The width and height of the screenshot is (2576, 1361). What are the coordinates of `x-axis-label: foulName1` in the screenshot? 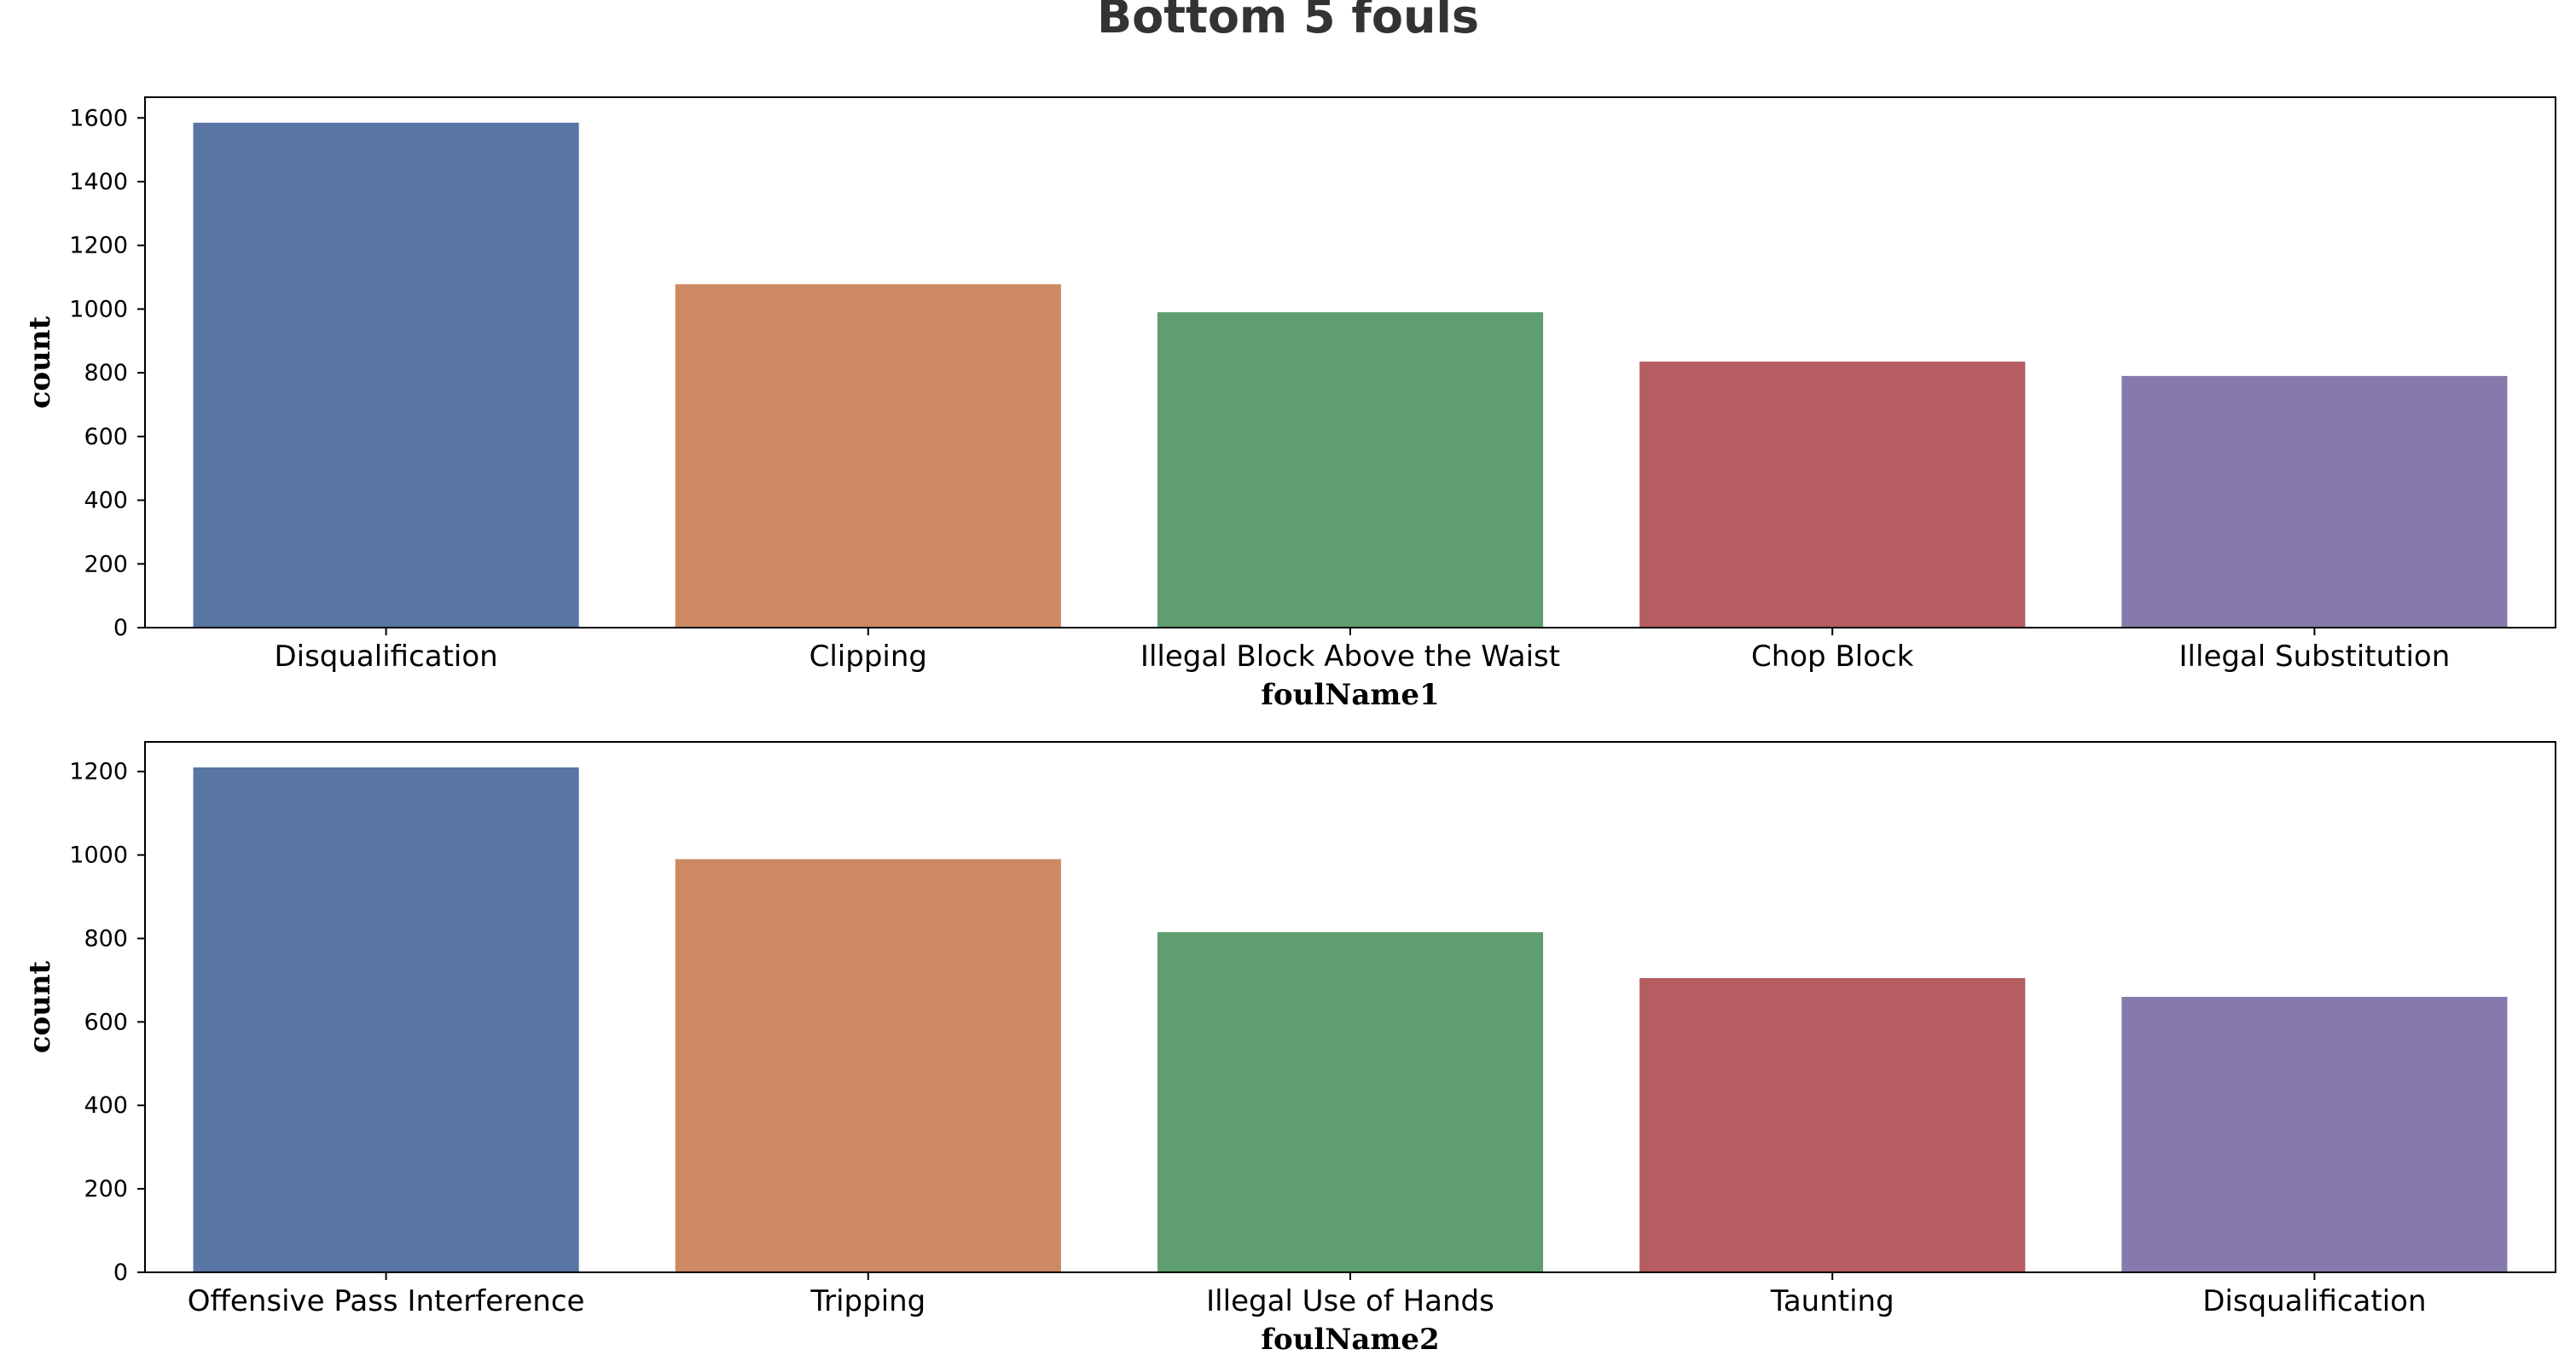 It's located at (1350, 695).